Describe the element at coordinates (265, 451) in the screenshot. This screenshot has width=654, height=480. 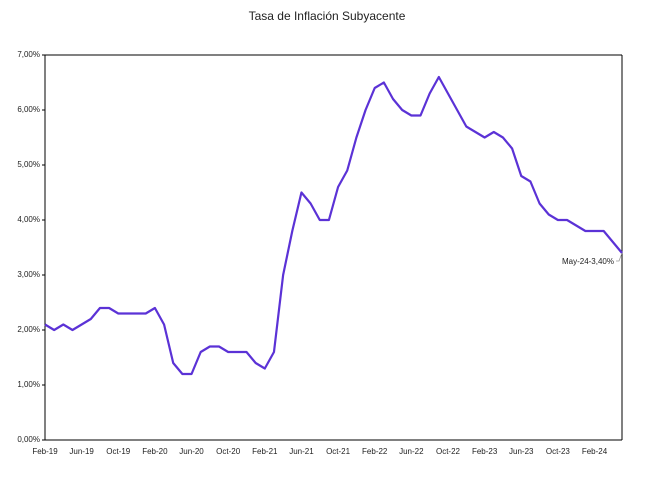
I see `x-tick-label: Feb-21` at that location.